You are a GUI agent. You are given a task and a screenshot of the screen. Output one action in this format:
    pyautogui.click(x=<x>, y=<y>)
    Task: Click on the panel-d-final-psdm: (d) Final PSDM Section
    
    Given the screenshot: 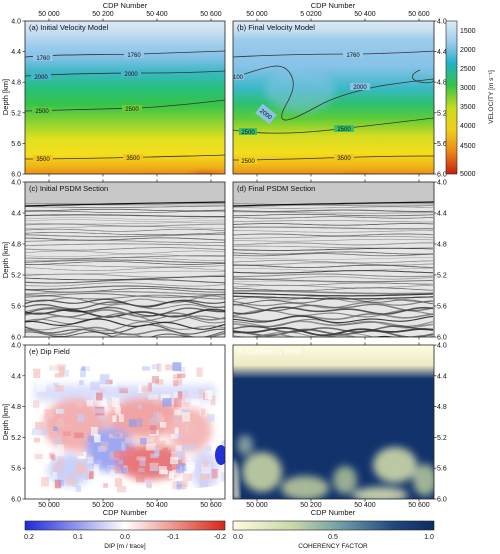 What is the action you would take?
    pyautogui.click(x=333, y=259)
    